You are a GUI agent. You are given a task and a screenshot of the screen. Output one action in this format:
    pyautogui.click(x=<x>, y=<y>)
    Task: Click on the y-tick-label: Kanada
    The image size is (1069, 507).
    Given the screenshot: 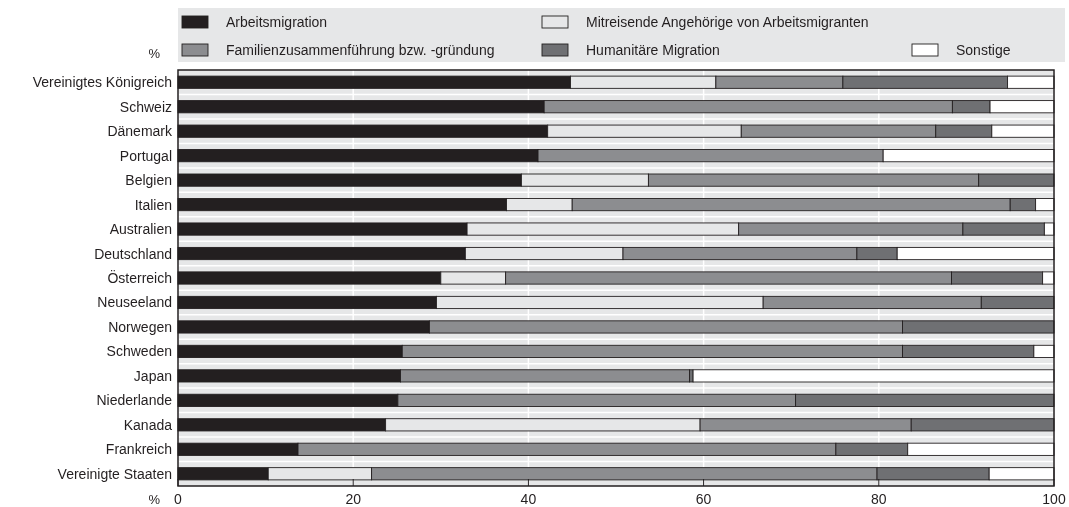 What is the action you would take?
    pyautogui.click(x=148, y=424)
    